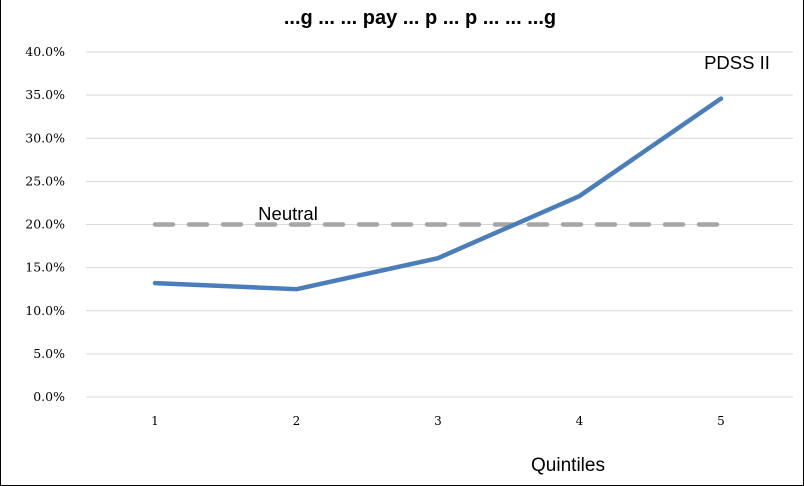 This screenshot has width=804, height=486. What do you see at coordinates (49, 353) in the screenshot?
I see `y-tick-label: 5.0%` at bounding box center [49, 353].